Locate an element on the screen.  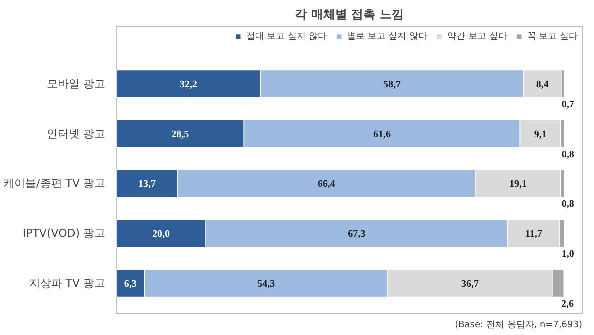
data-label: 58,7 is located at coordinates (393, 84).